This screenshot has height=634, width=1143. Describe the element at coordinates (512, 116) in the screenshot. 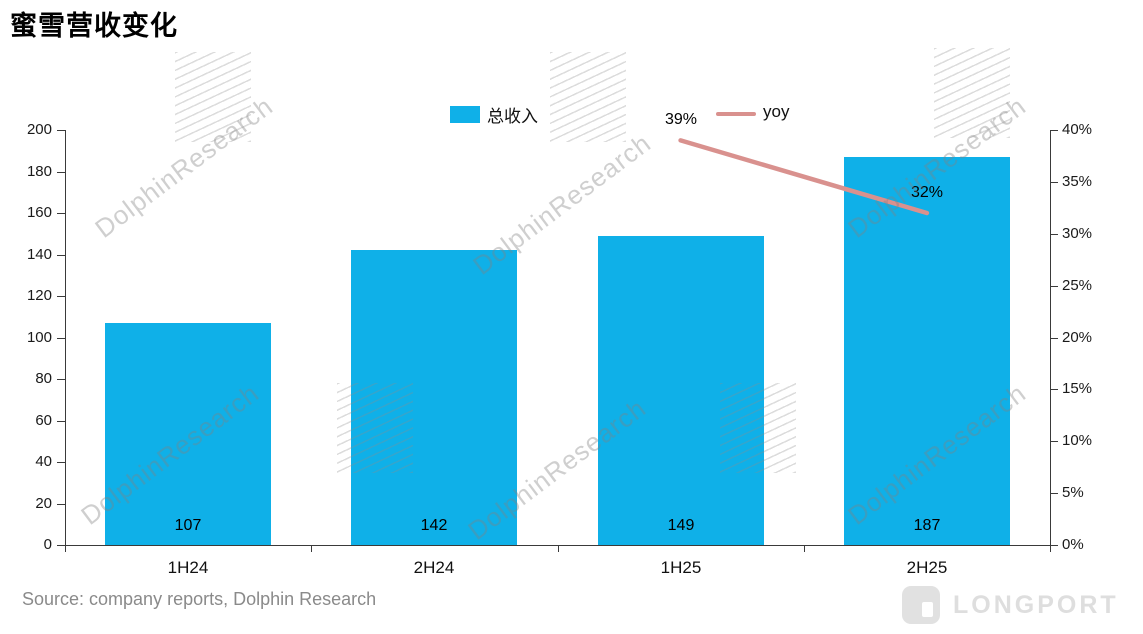

I see `legend-bar-label: 总收入` at that location.